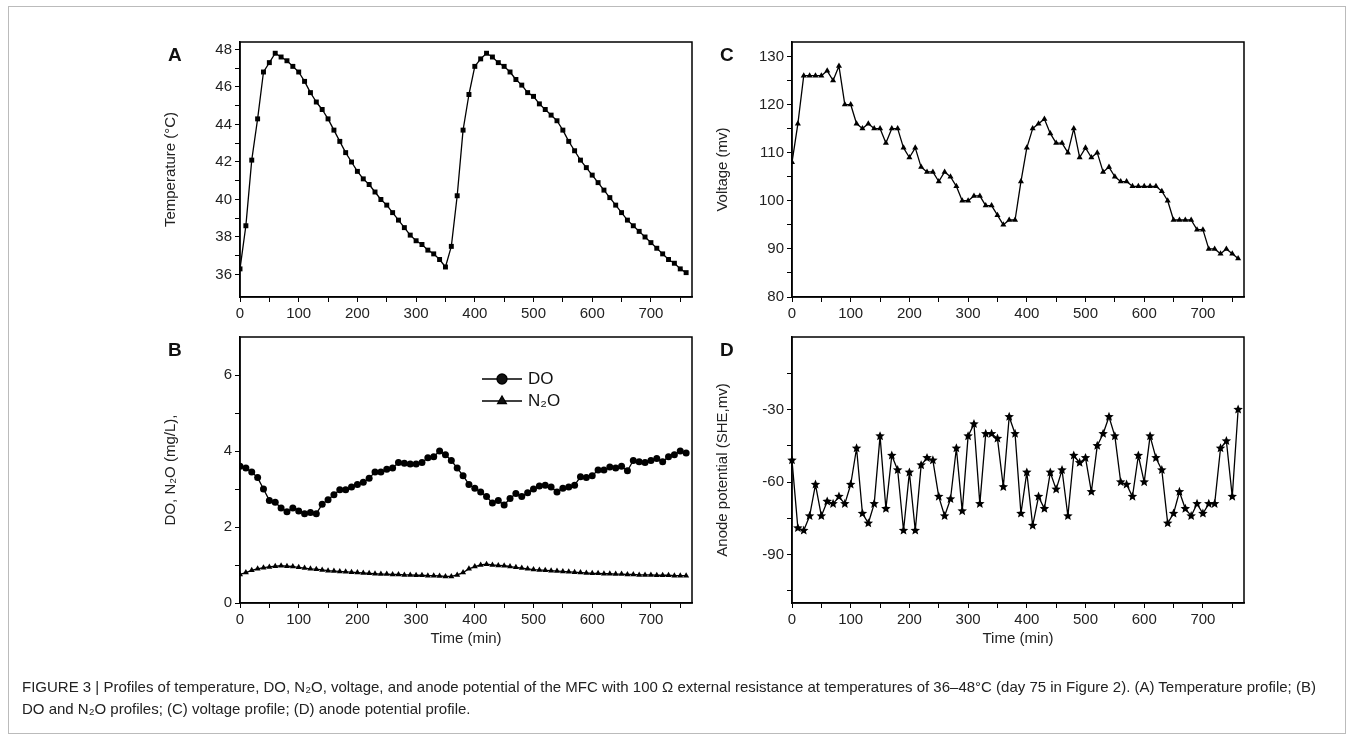  I want to click on chart-title: D, so click(727, 349).